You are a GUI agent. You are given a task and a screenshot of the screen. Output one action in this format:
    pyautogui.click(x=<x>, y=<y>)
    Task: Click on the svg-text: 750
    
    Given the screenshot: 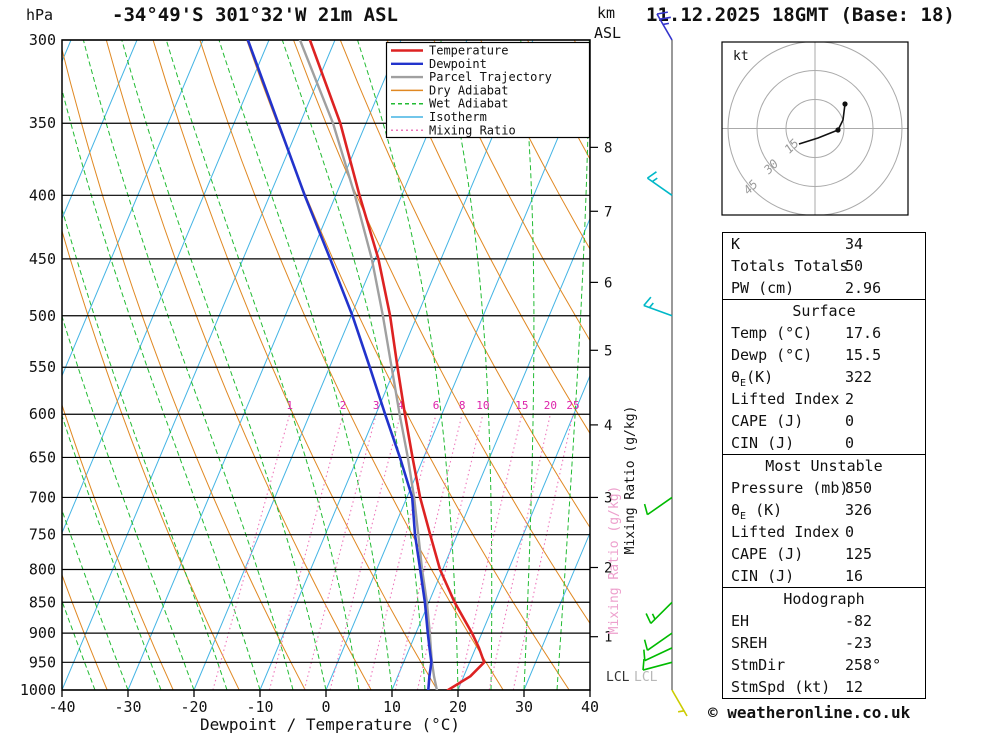 What is the action you would take?
    pyautogui.click(x=42, y=535)
    